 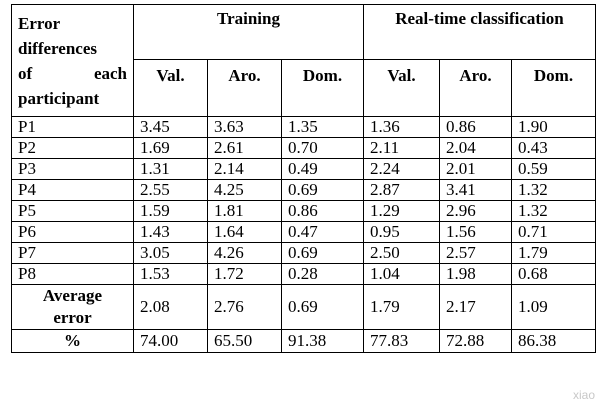 I want to click on table-cell: 2.14, so click(x=244, y=169).